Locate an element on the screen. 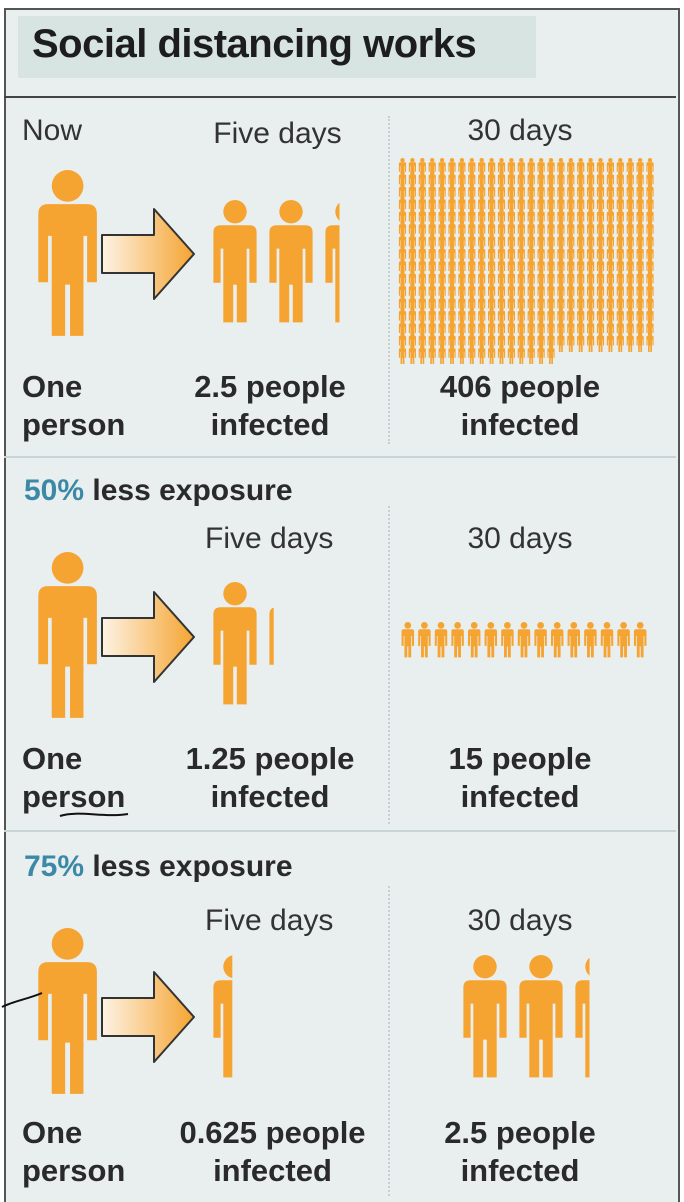 This screenshot has height=1202, width=684. handwritten-mark is located at coordinates (22, 1000).